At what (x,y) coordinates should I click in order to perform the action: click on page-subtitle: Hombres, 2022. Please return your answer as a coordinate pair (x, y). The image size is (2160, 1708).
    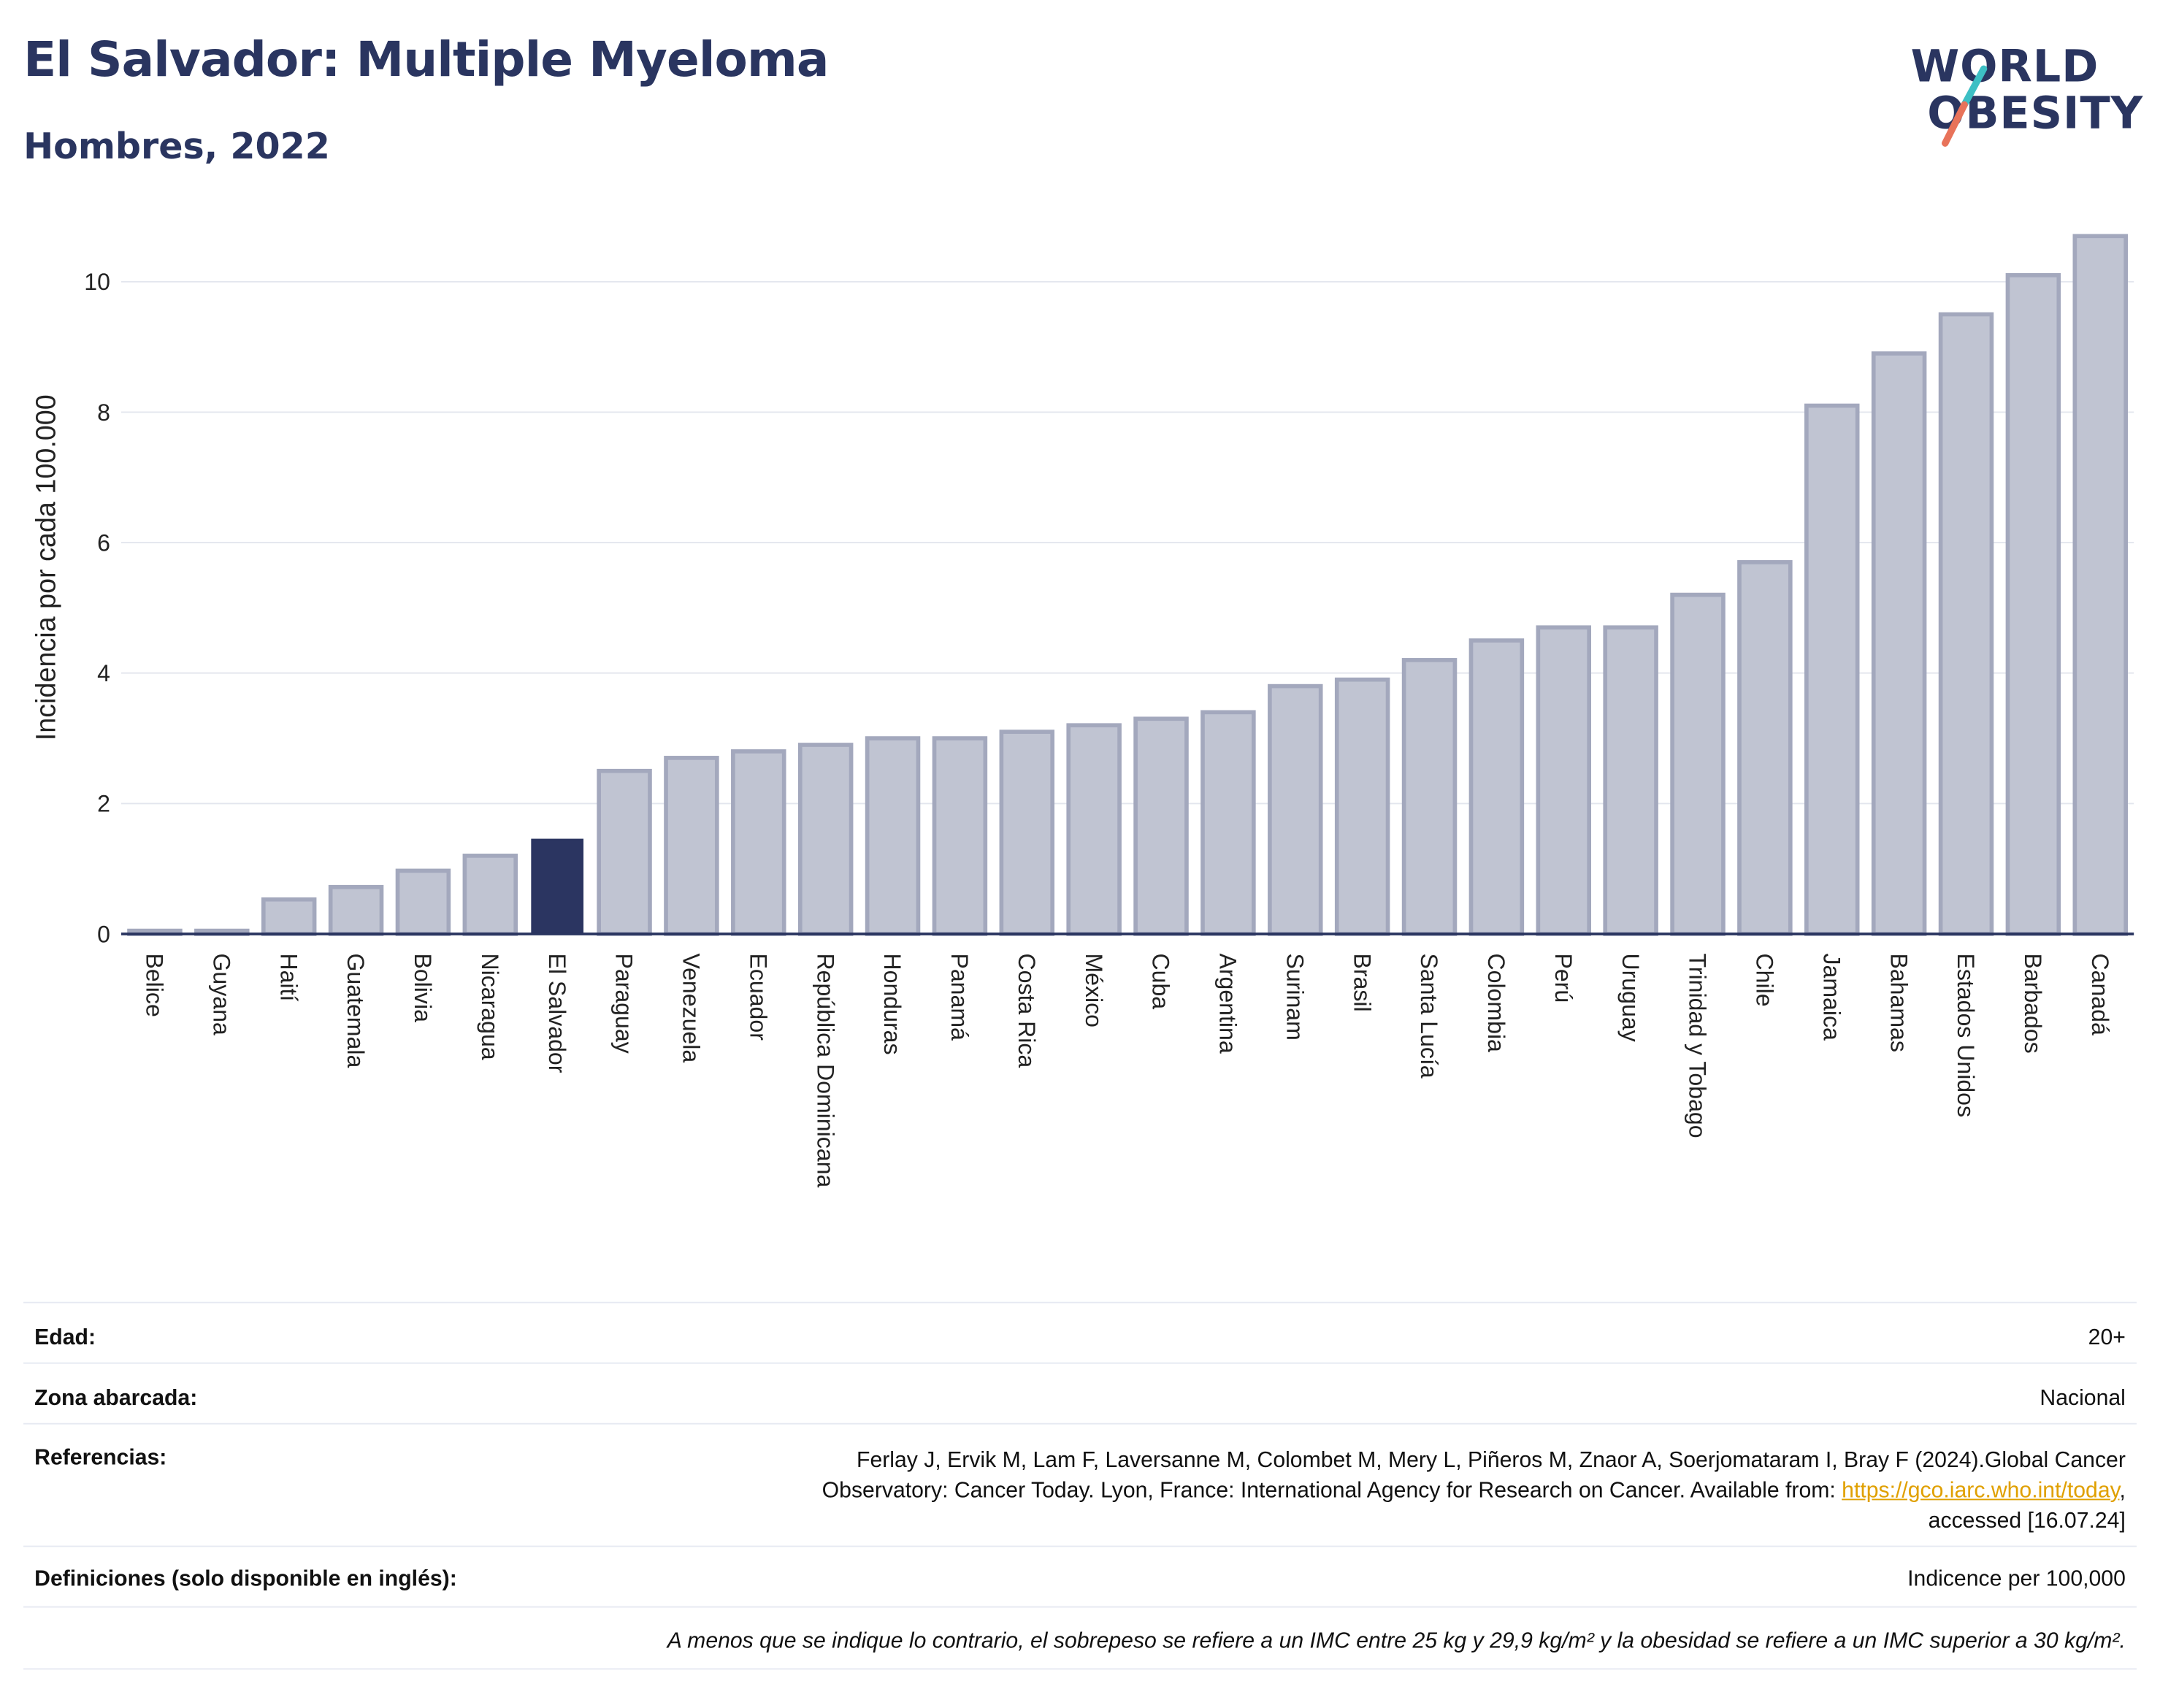
    Looking at the image, I should click on (176, 147).